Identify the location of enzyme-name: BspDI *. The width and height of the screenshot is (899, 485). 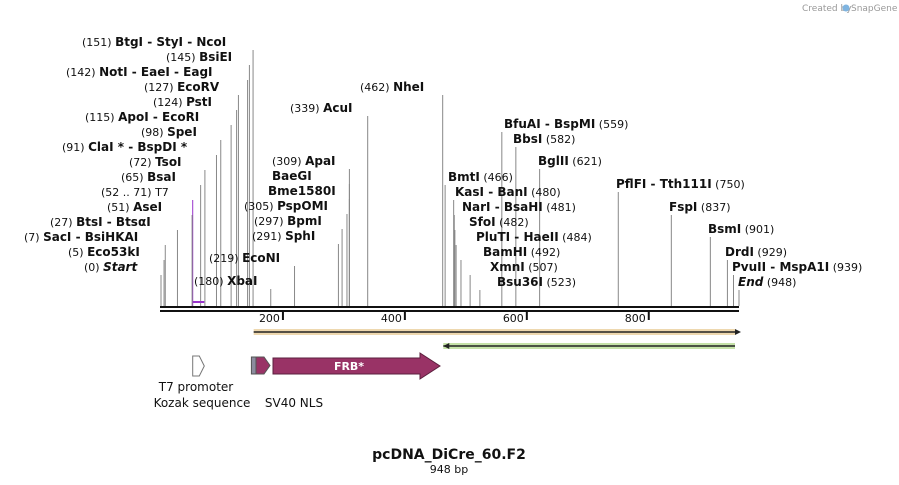
(162, 147).